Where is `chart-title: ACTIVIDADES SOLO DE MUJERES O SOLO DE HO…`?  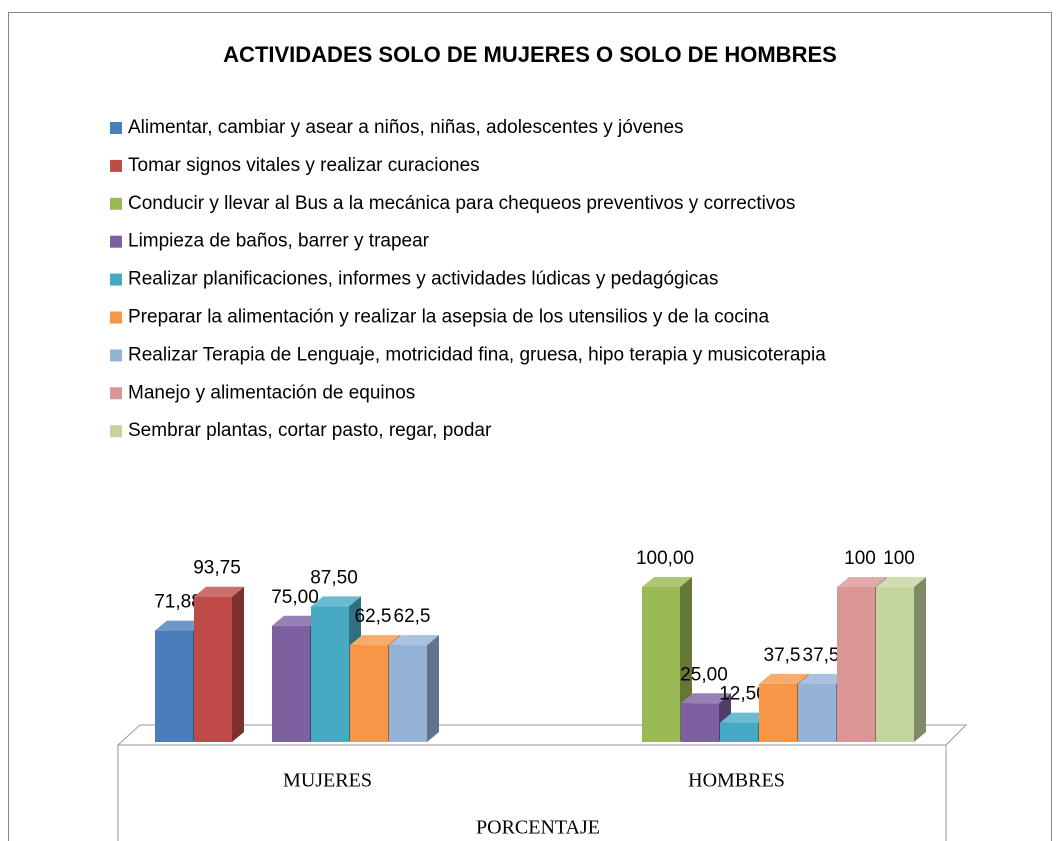
chart-title: ACTIVIDADES SOLO DE MUJERES O SOLO DE HO… is located at coordinates (530, 54).